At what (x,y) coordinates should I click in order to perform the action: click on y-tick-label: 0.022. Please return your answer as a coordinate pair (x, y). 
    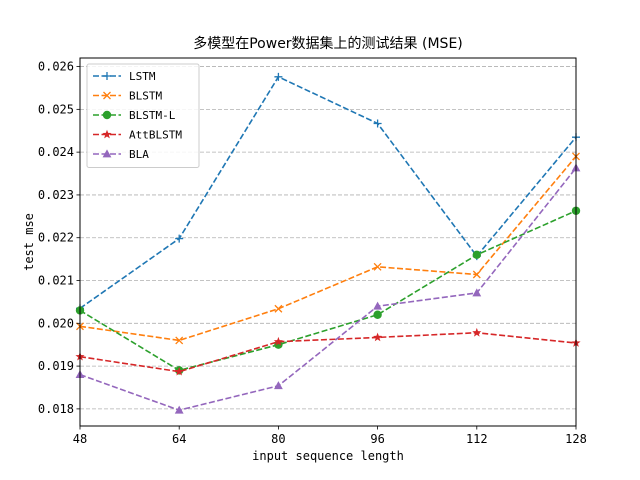
    Looking at the image, I should click on (56, 238).